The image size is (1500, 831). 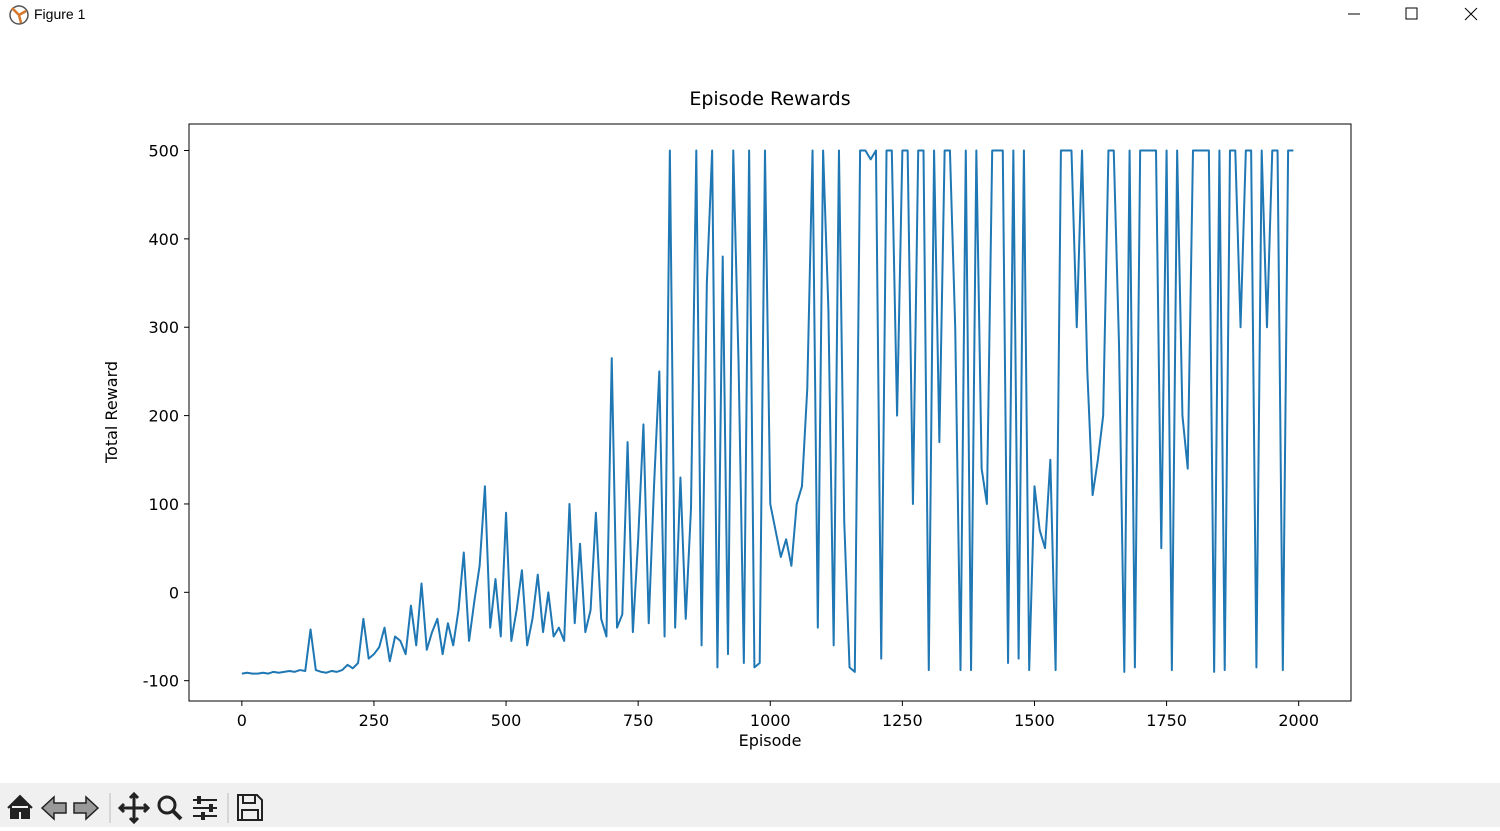 I want to click on configure-sliders, so click(x=205, y=808).